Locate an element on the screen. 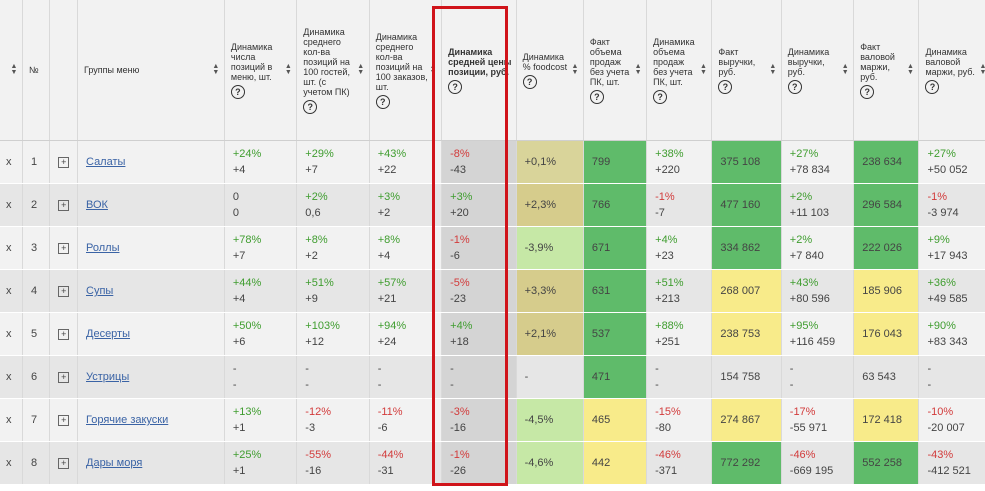  abs-value: +2 is located at coordinates (311, 256).